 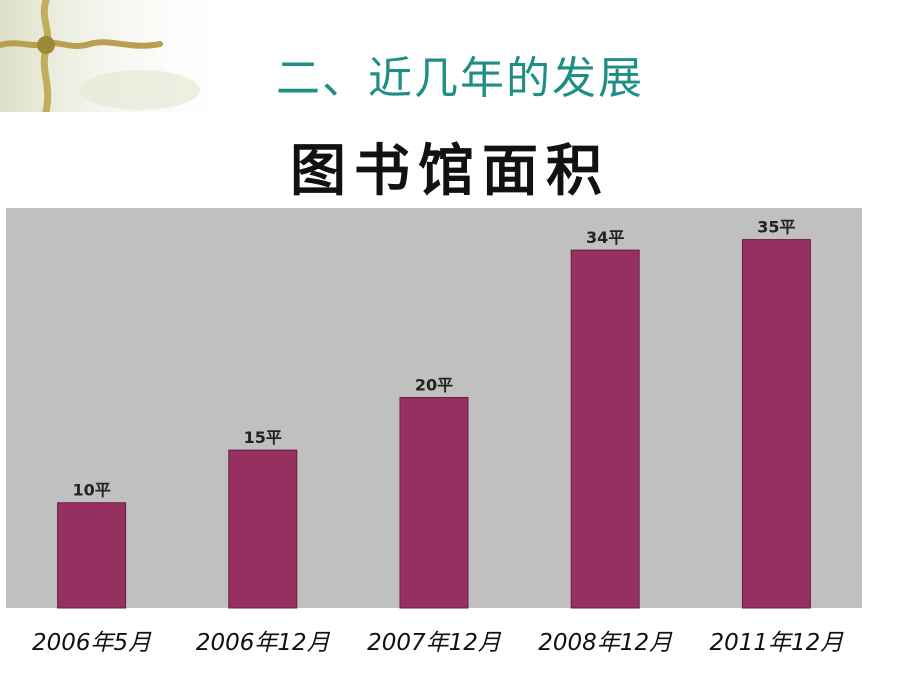 I want to click on x-tick-labels-group: 2006年5月 2006年12月 2007年12月 2008年12月 2011年12月, so click(x=438, y=643).